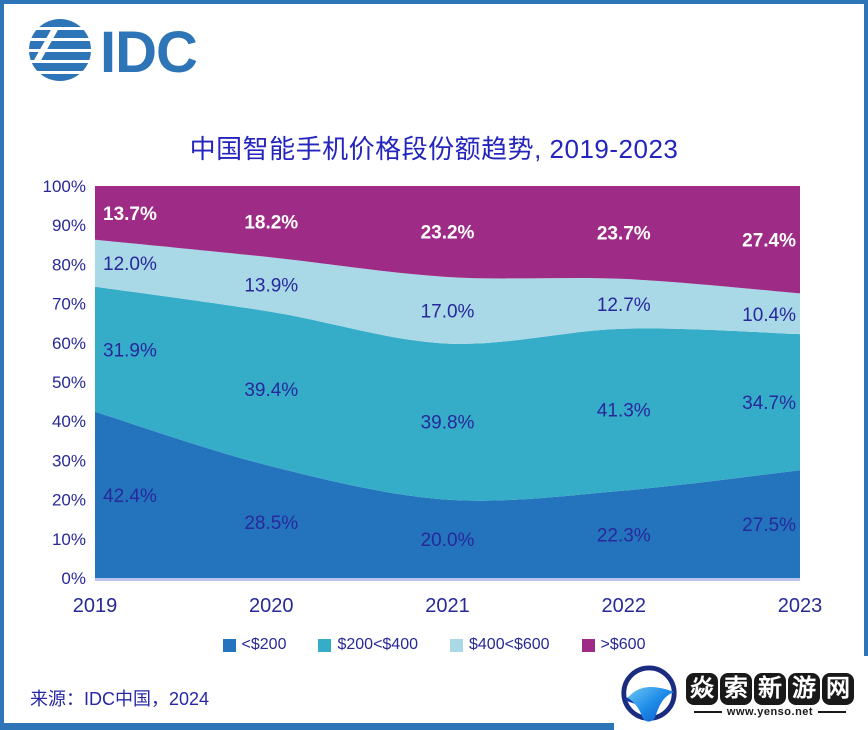  I want to click on y-axis-tick: 50%, so click(69, 382).